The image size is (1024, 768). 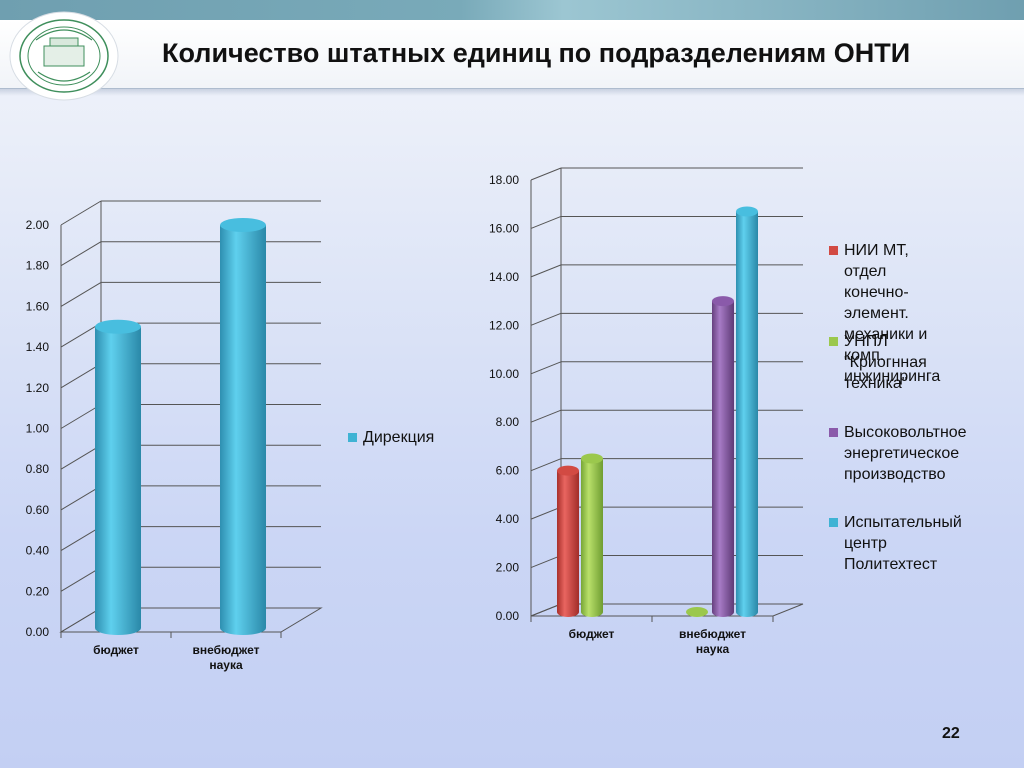 I want to click on page-number: 22, so click(x=951, y=733).